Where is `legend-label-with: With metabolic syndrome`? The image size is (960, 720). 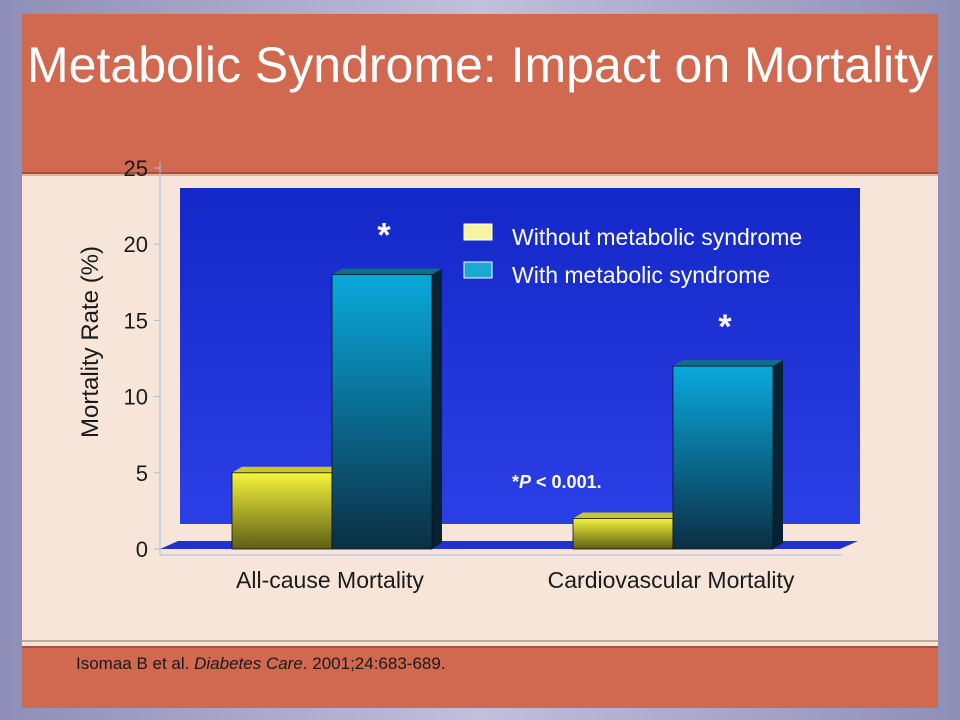
legend-label-with: With metabolic syndrome is located at coordinates (641, 275).